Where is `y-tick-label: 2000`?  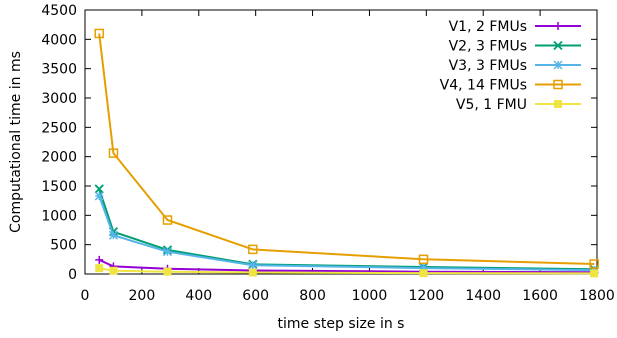
y-tick-label: 2000 is located at coordinates (59, 158).